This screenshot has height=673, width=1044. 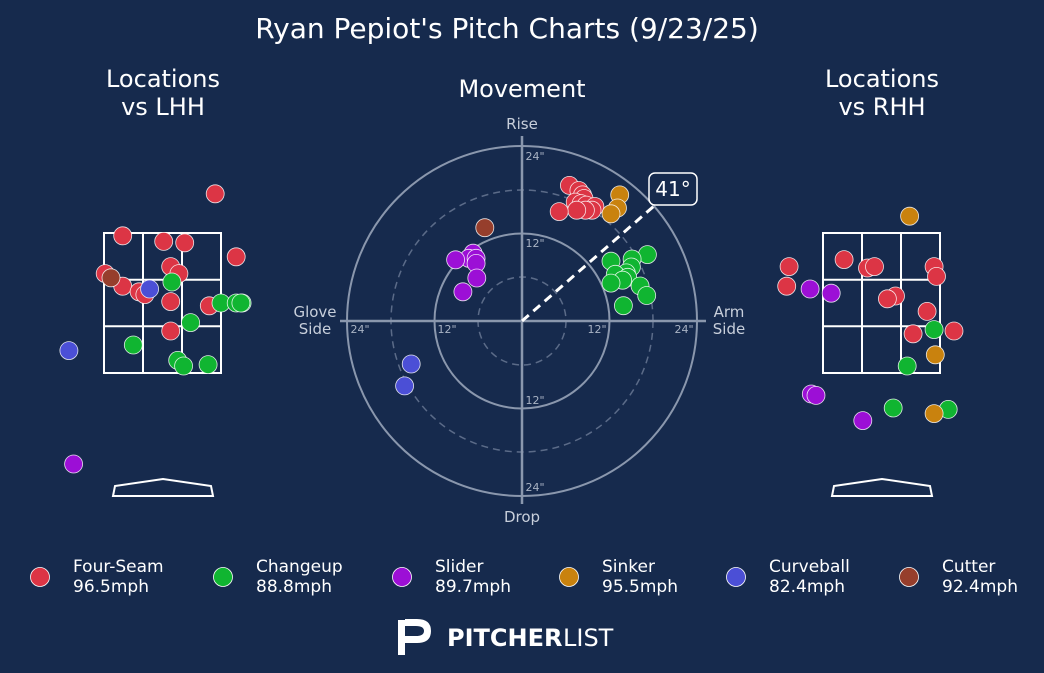 What do you see at coordinates (596, 329) in the screenshot?
I see `ring-label-right-12: 12"` at bounding box center [596, 329].